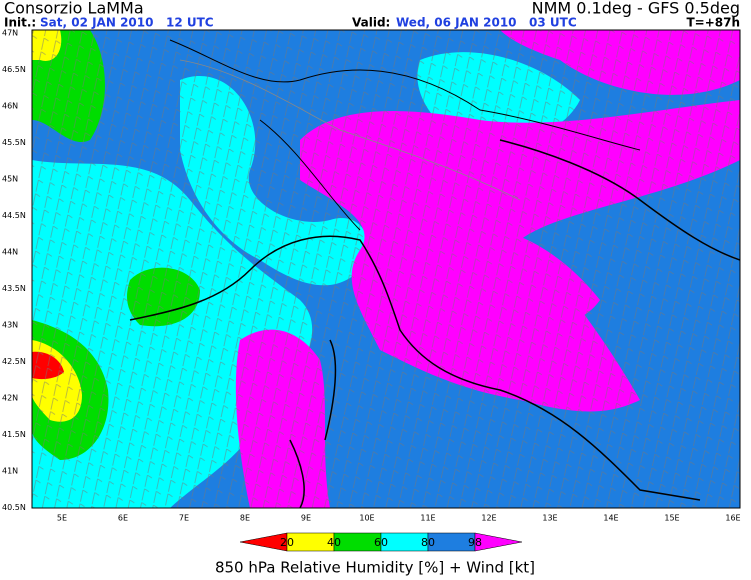 Image resolution: width=751 pixels, height=580 pixels. What do you see at coordinates (14, 361) in the screenshot?
I see `lat-label: 42.5N` at bounding box center [14, 361].